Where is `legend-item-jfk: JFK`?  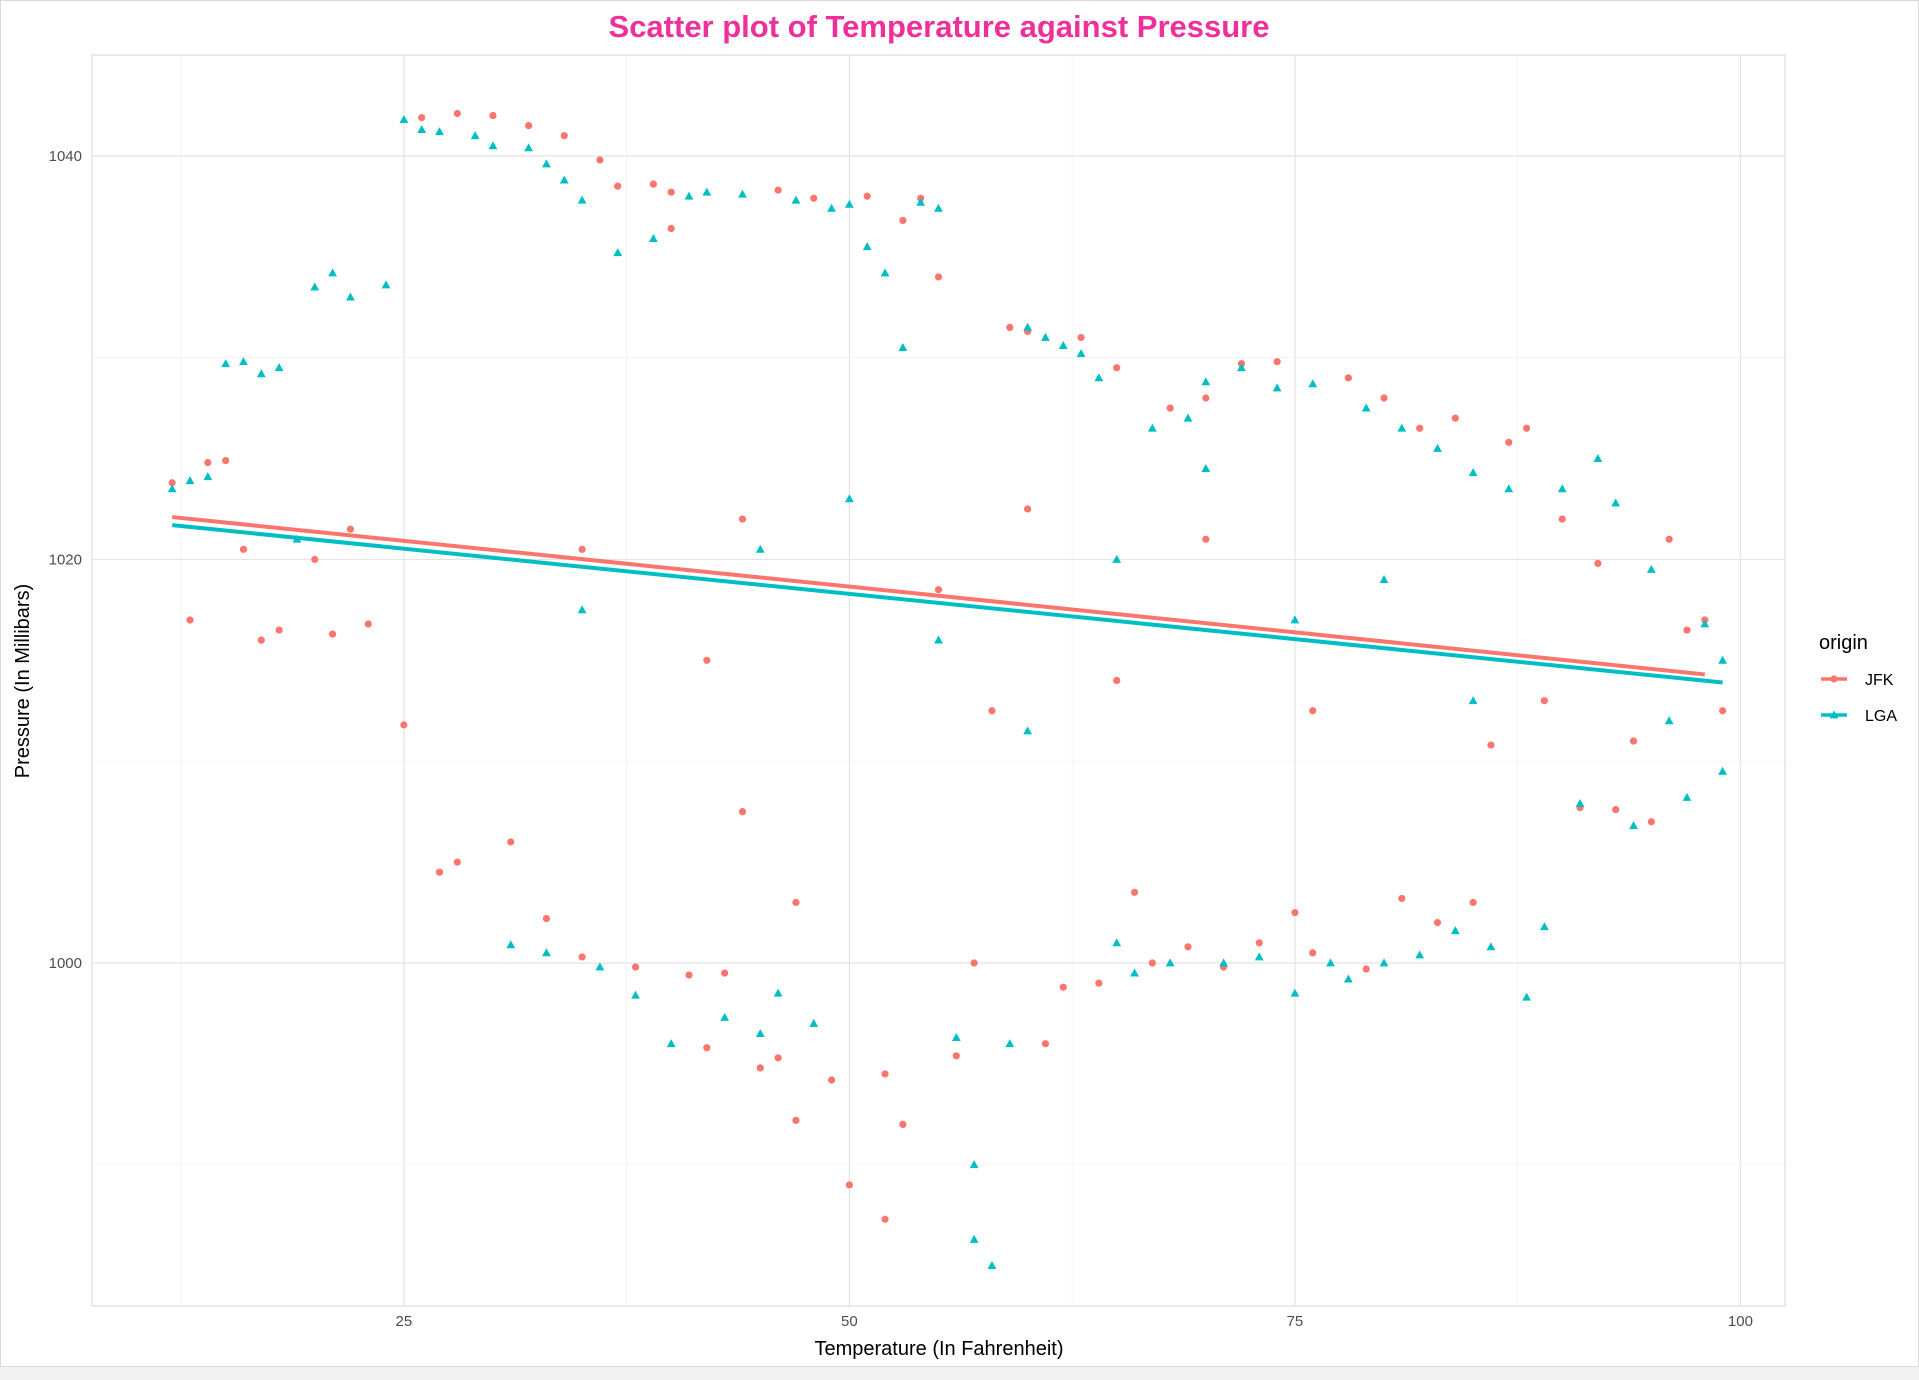
legend-item-jfk: JFK is located at coordinates (1857, 680).